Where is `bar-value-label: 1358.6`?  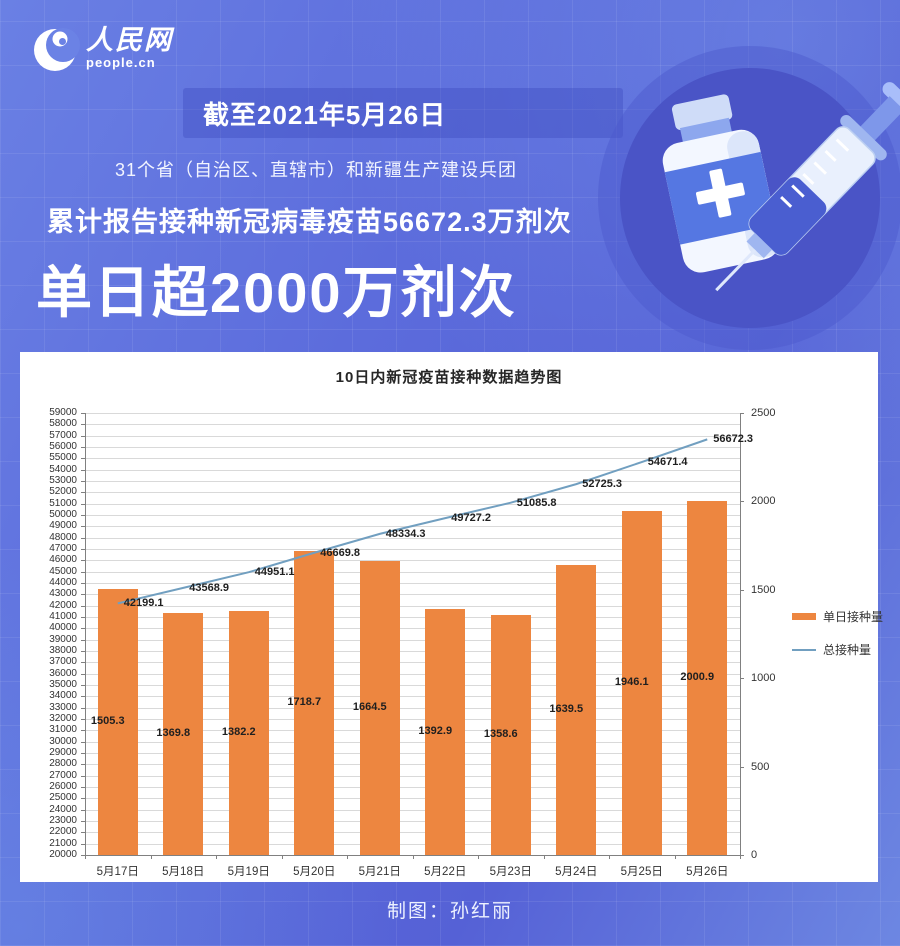 bar-value-label: 1358.6 is located at coordinates (500, 733).